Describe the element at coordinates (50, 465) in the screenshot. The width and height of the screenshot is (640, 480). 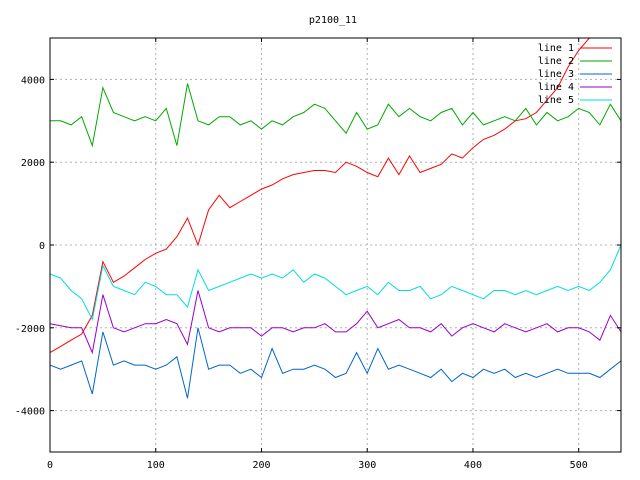
I see `x-tick-label: 0` at that location.